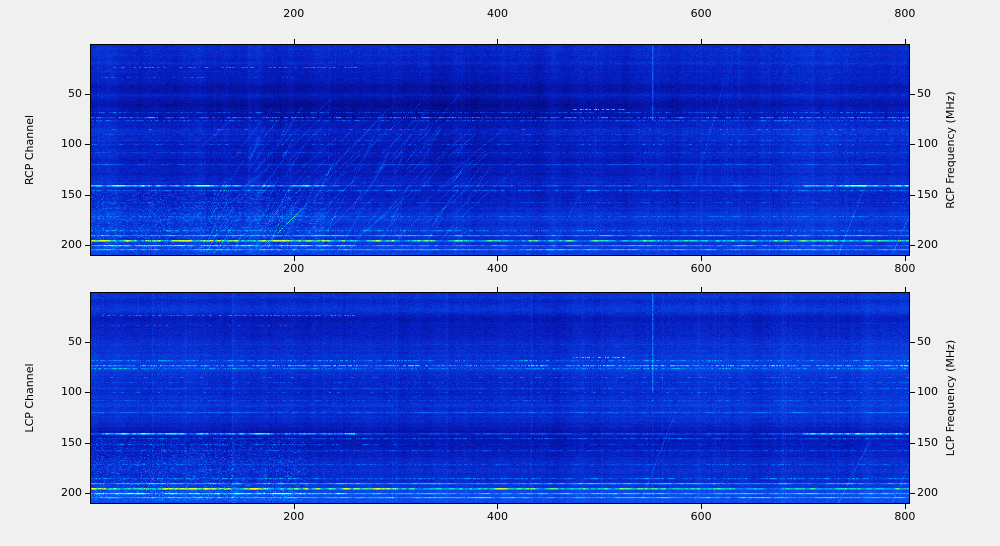  I want to click on lcp-channel-axis-label: LCP Channel, so click(29, 398).